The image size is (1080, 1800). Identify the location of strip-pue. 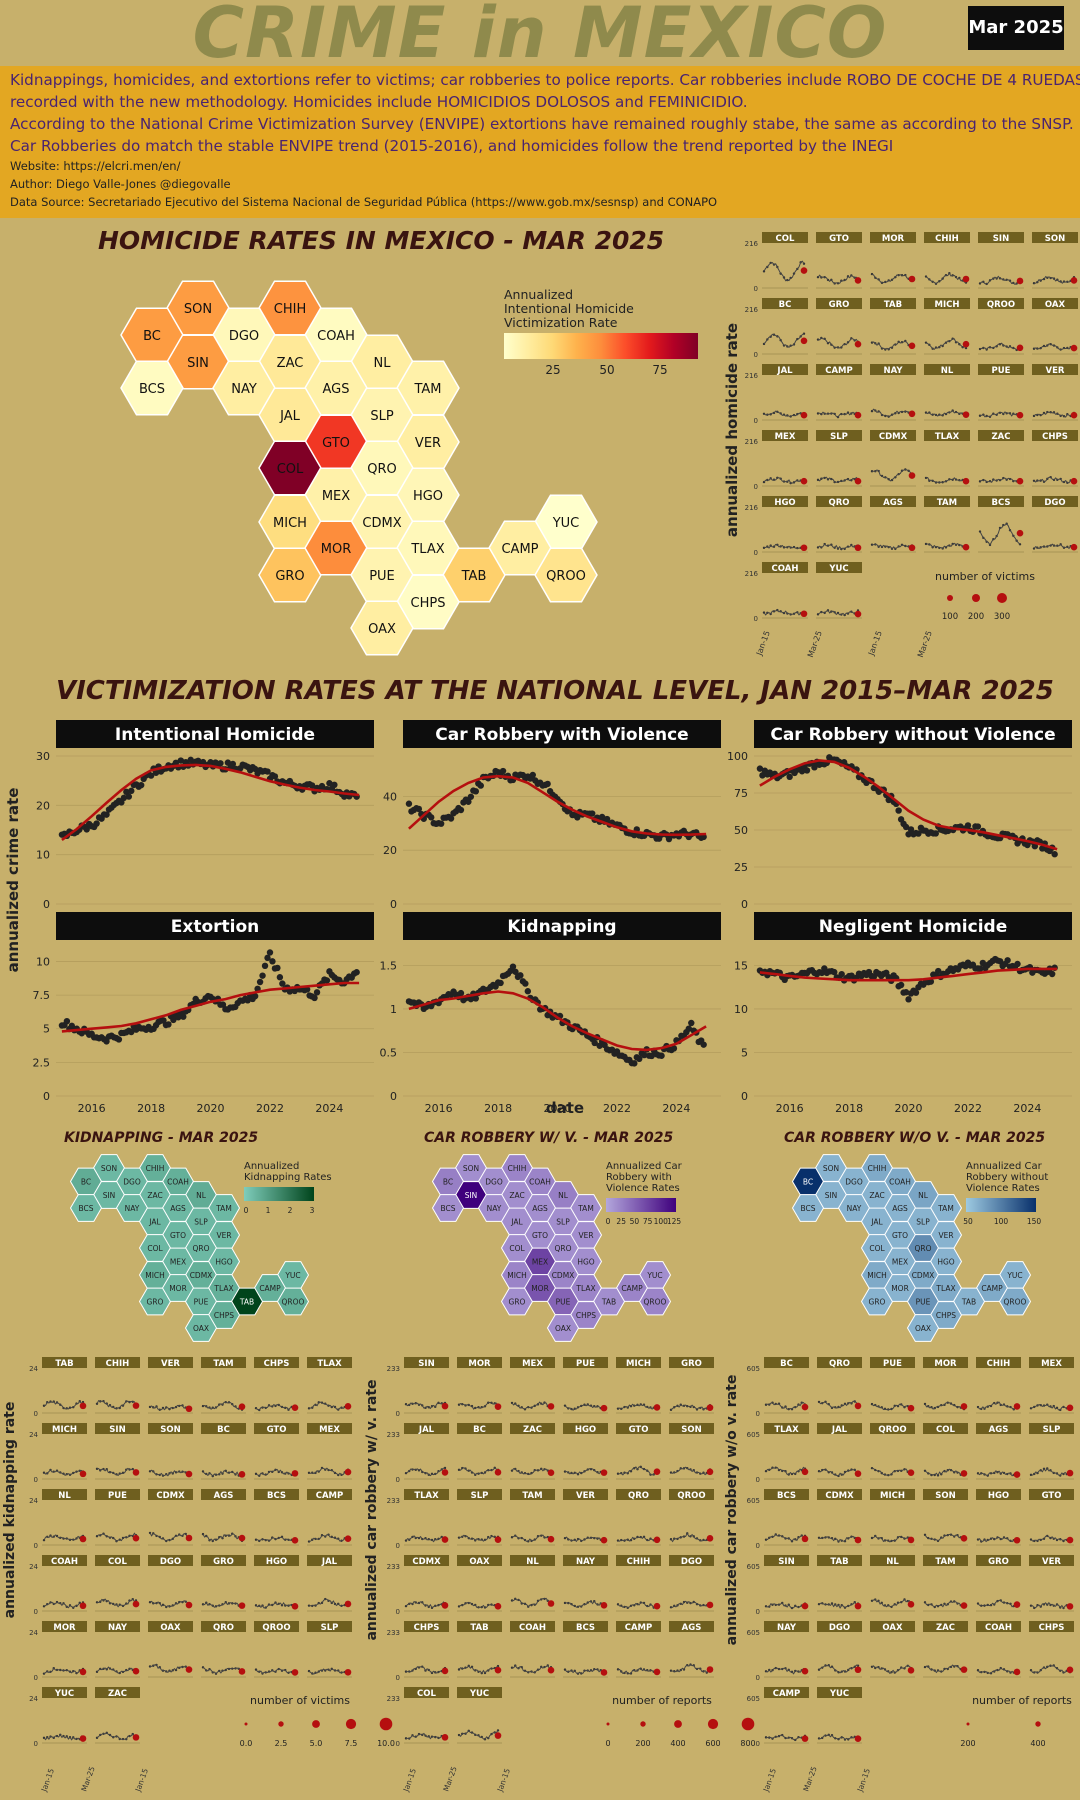
(585, 1362).